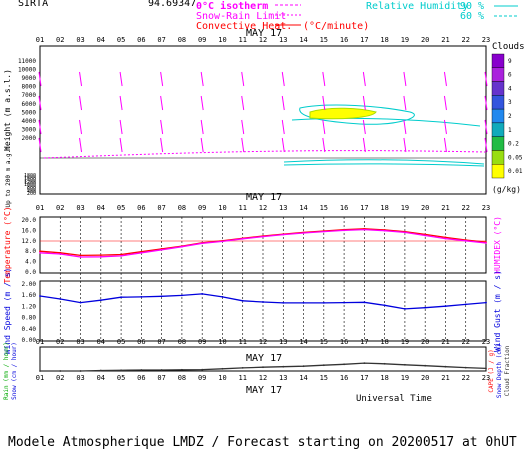  I want to click on hour-tick-temp: 02, so click(60, 208).